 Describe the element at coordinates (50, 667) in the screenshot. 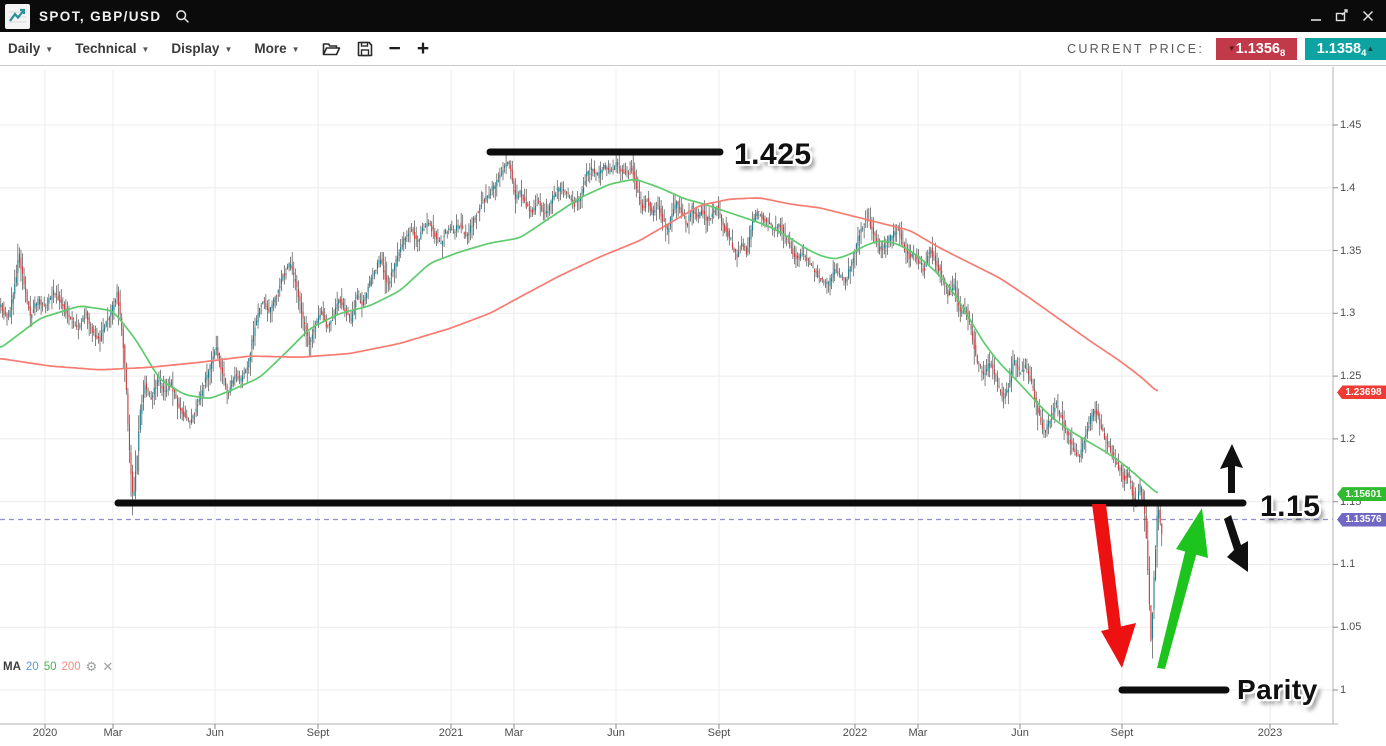

I see `ma-period-50: 50` at that location.